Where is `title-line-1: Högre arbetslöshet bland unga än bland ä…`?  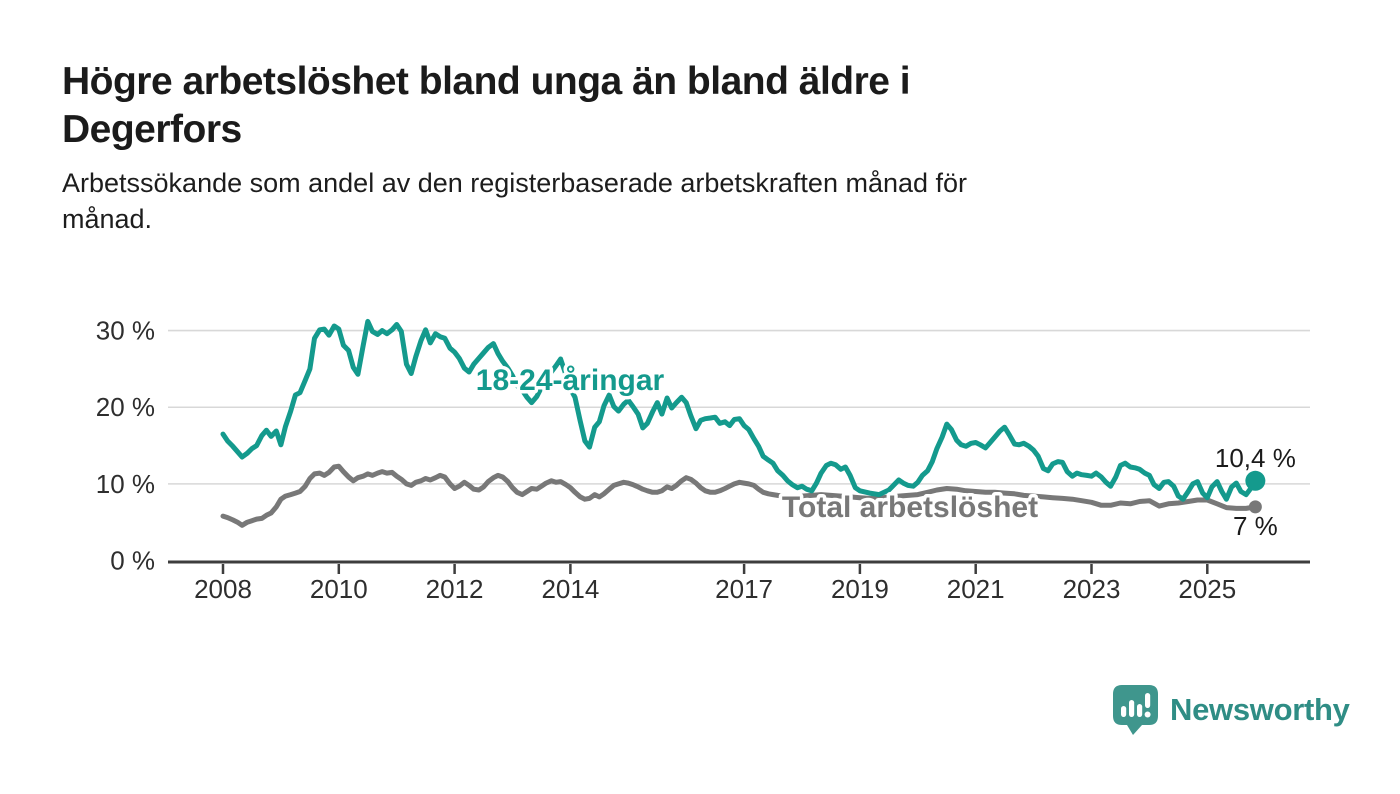 title-line-1: Högre arbetslöshet bland unga än bland ä… is located at coordinates (486, 81).